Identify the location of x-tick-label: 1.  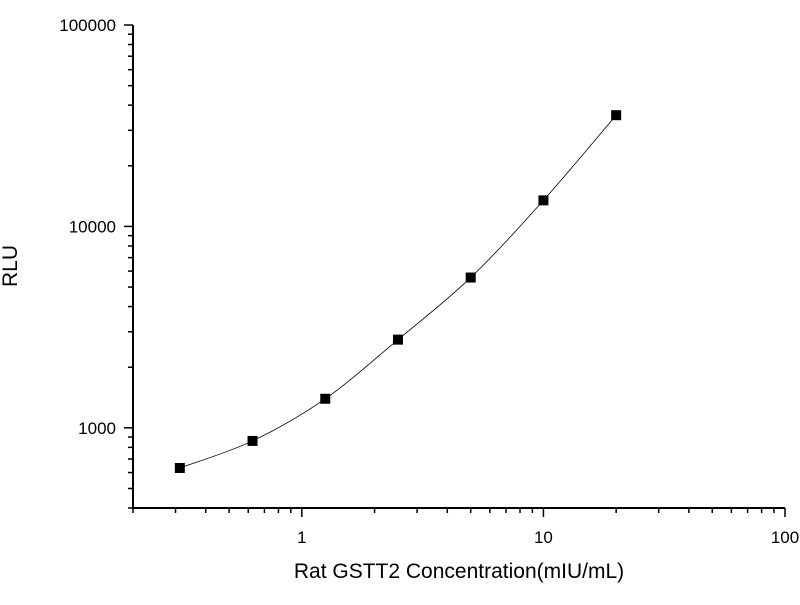
(301, 537).